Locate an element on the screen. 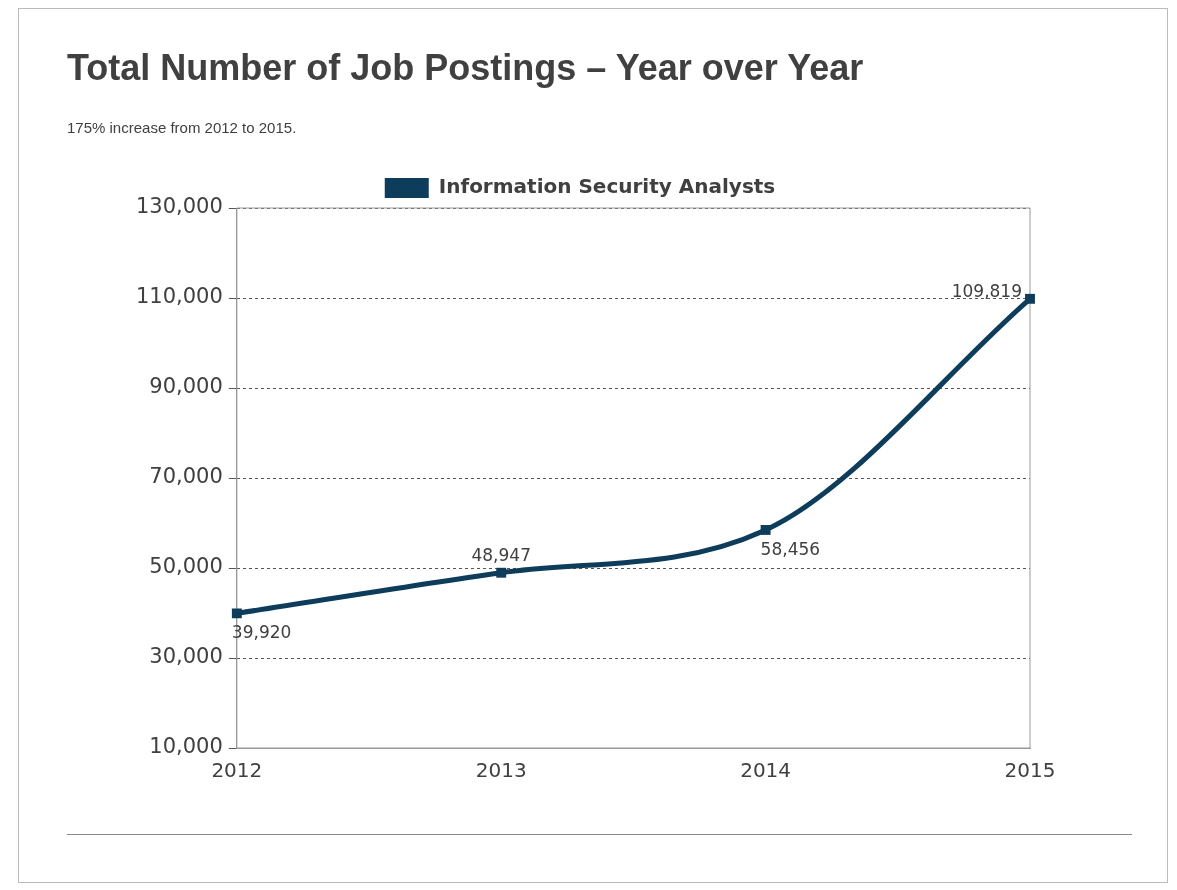 Image resolution: width=1177 pixels, height=890 pixels. y-tick-label: 50,000 is located at coordinates (186, 566).